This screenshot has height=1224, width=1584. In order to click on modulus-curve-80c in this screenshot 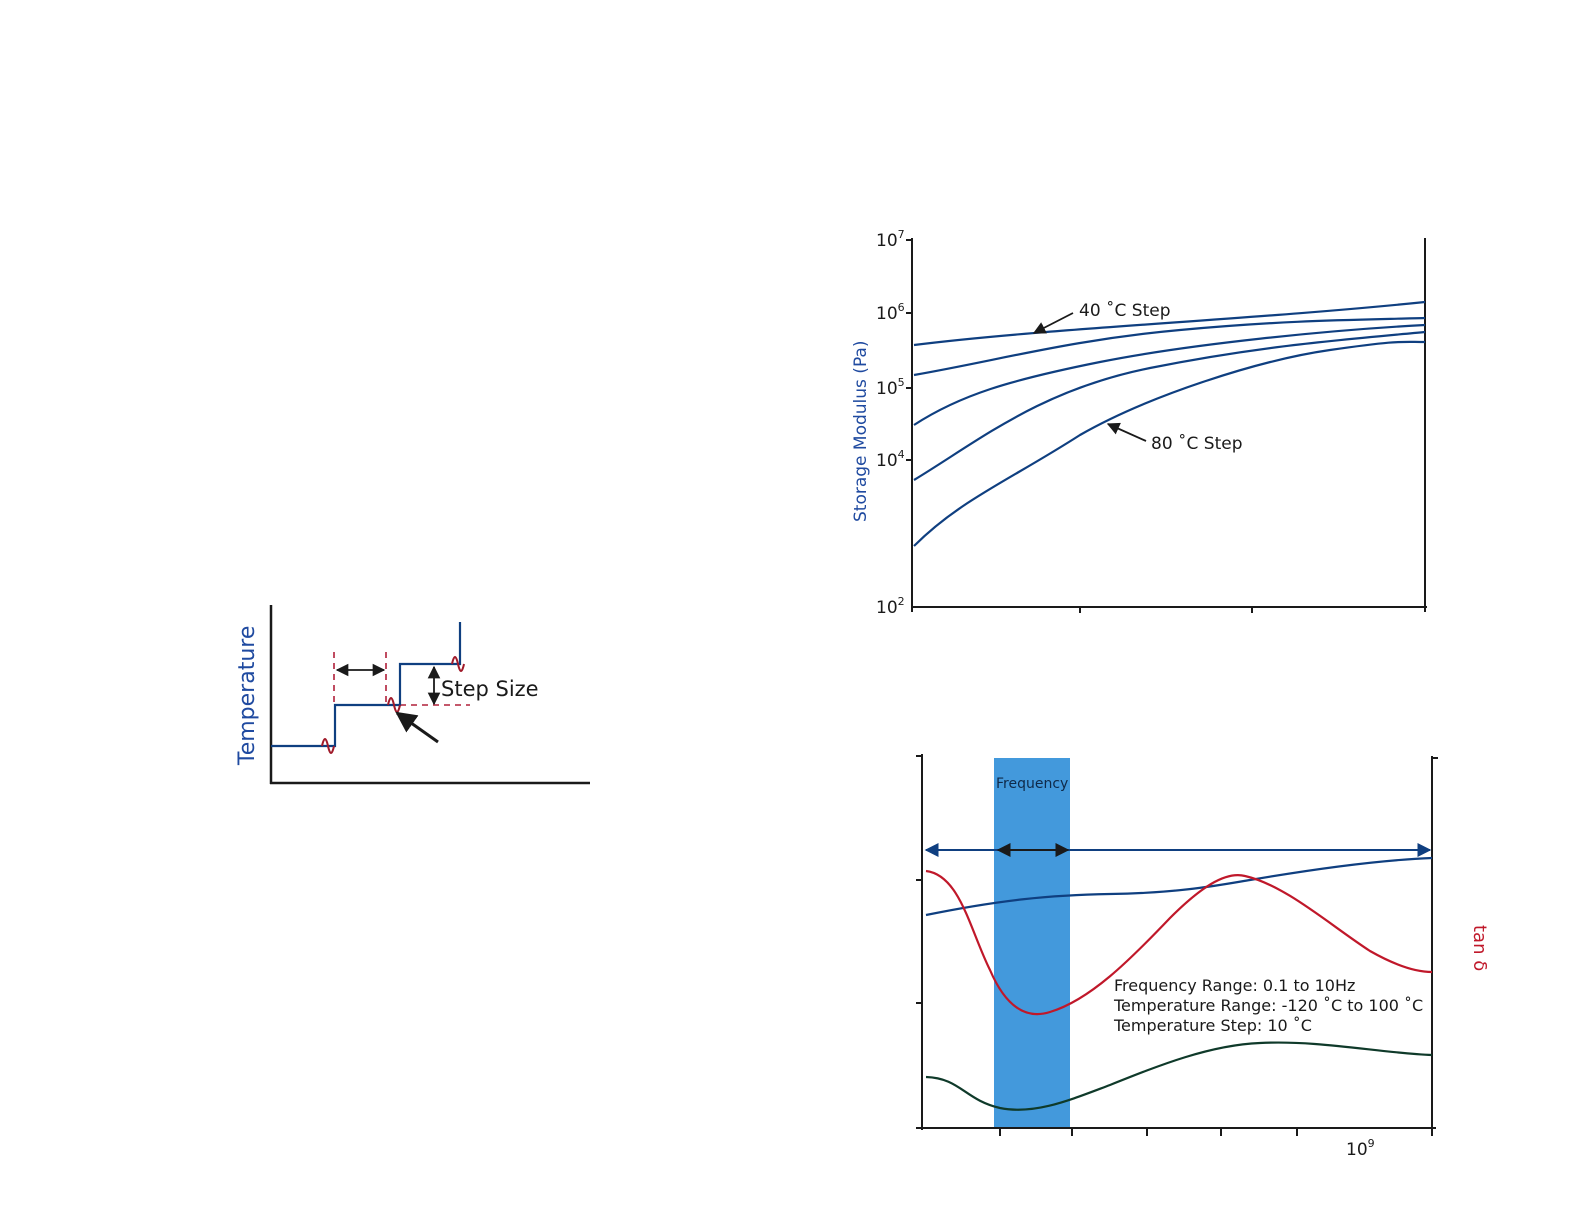, I will do `click(1169, 443)`.